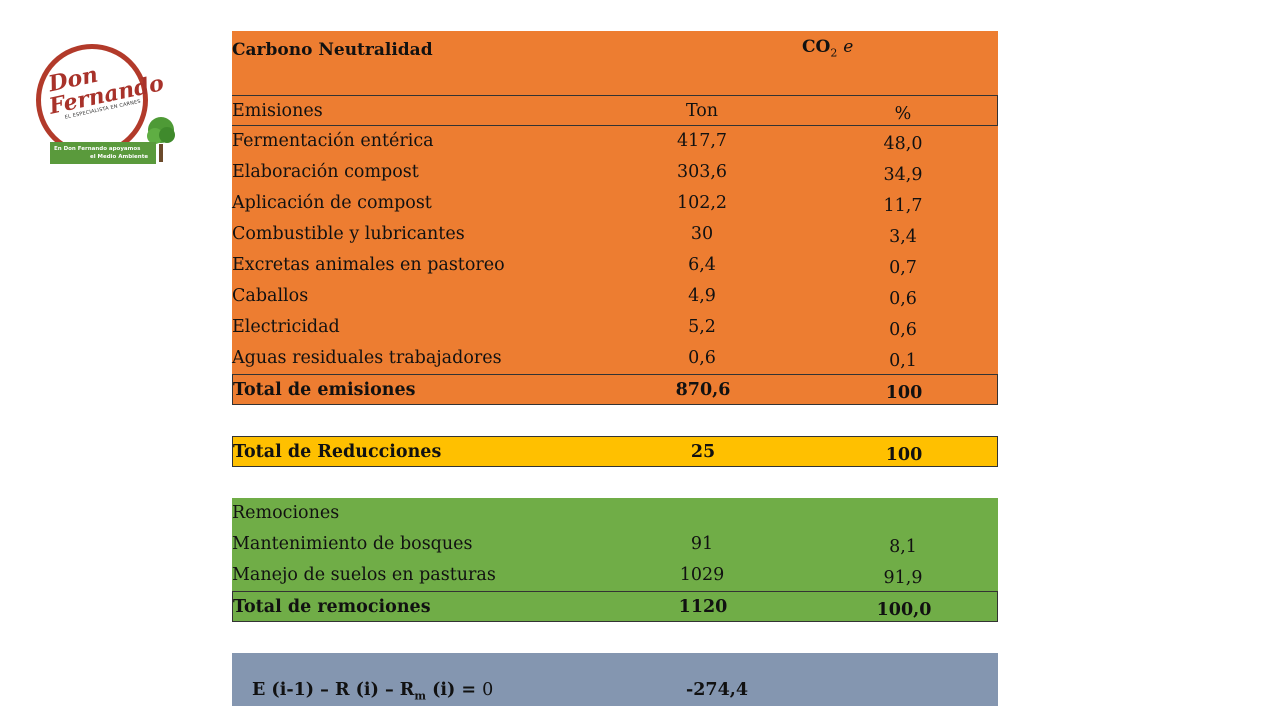 This screenshot has width=1280, height=720. What do you see at coordinates (903, 206) in the screenshot?
I see `row-pct: 11,7` at bounding box center [903, 206].